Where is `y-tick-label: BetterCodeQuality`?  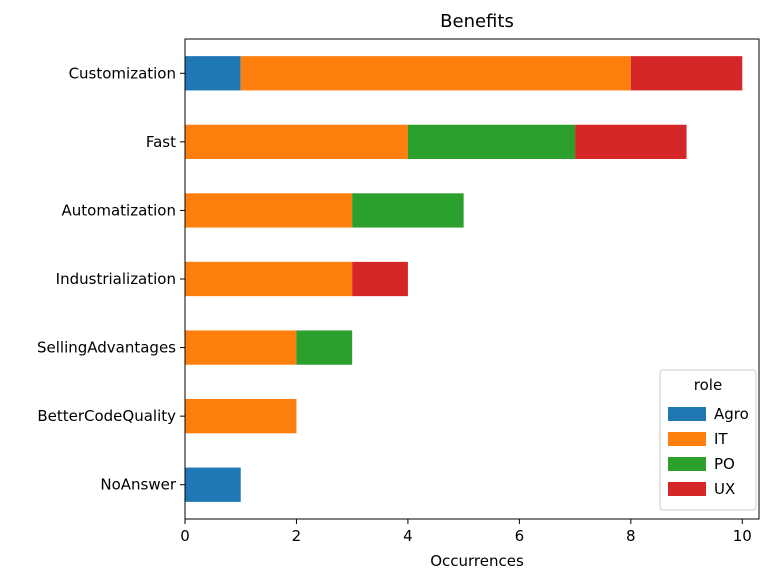
y-tick-label: BetterCodeQuality is located at coordinates (106, 416).